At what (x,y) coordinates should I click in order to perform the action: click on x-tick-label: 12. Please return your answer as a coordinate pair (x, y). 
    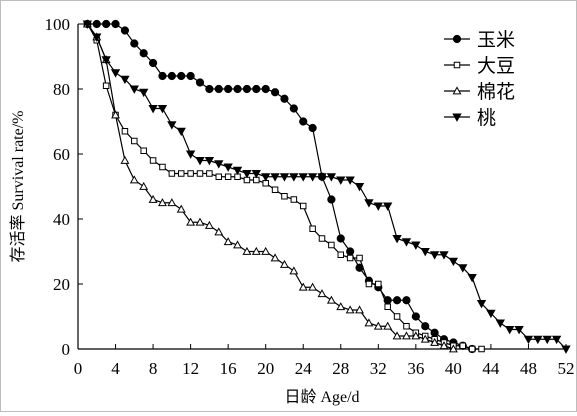
    Looking at the image, I should click on (190, 368).